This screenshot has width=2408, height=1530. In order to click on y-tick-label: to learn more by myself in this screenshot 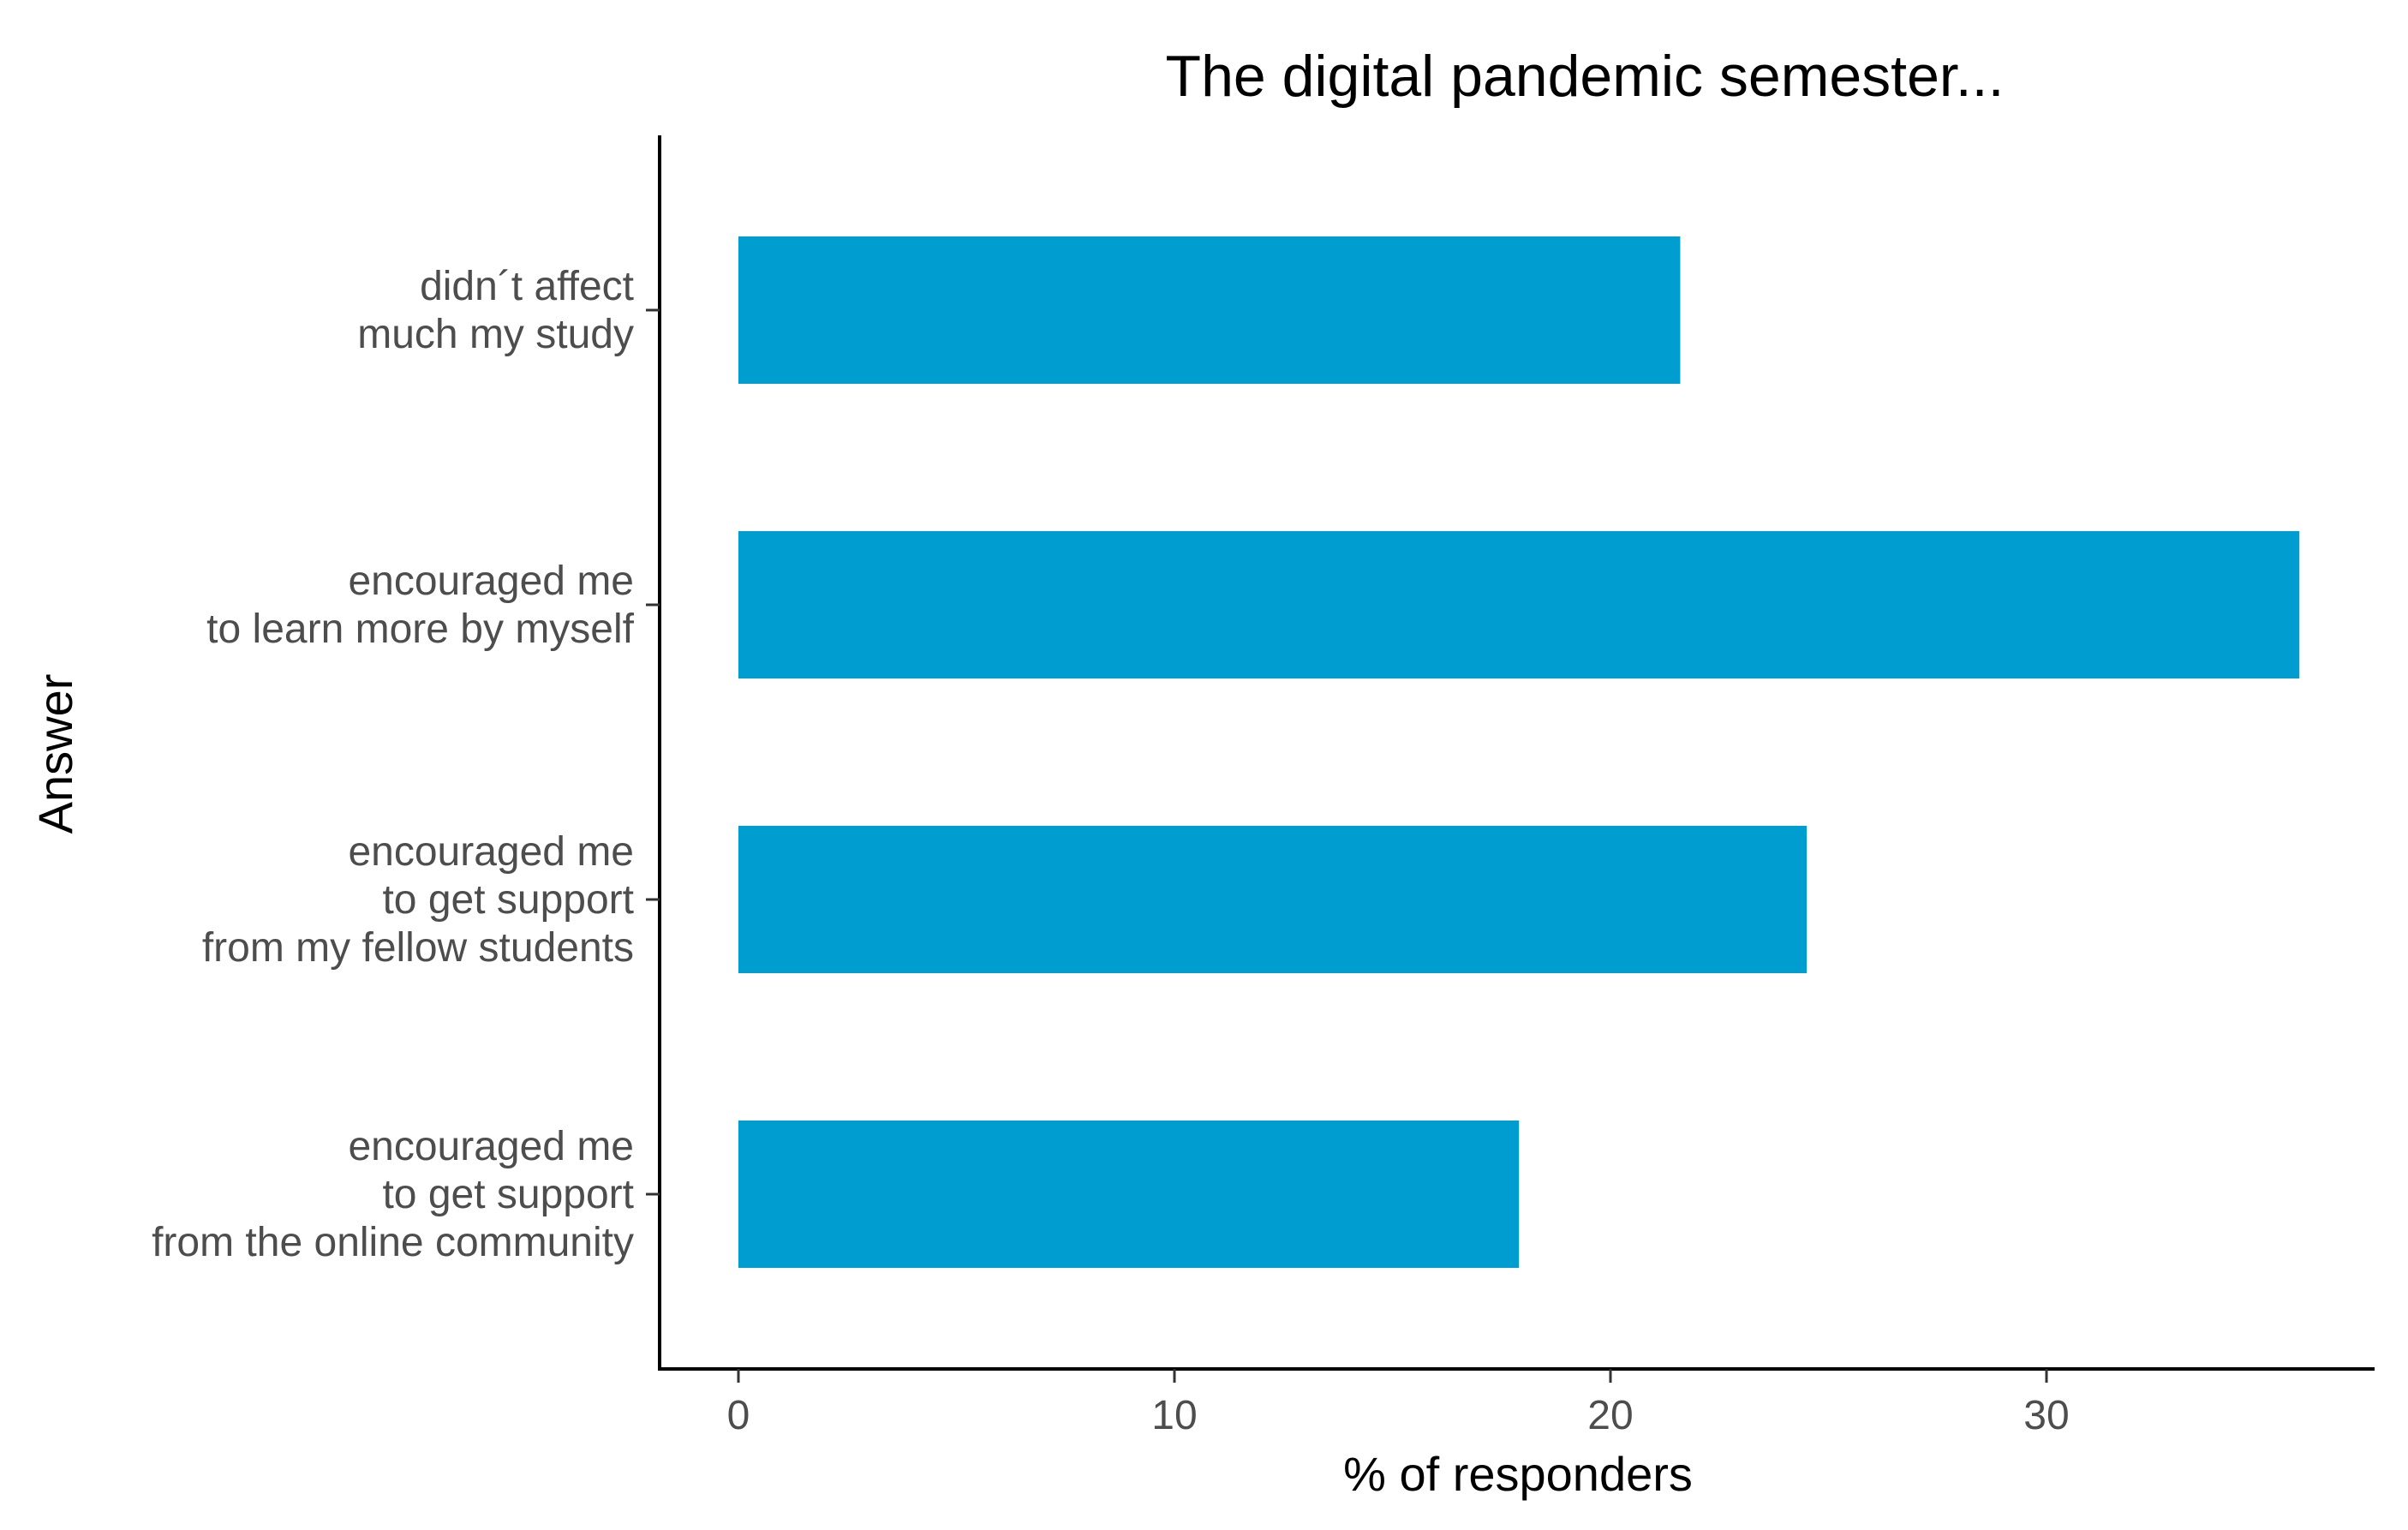, I will do `click(420, 630)`.